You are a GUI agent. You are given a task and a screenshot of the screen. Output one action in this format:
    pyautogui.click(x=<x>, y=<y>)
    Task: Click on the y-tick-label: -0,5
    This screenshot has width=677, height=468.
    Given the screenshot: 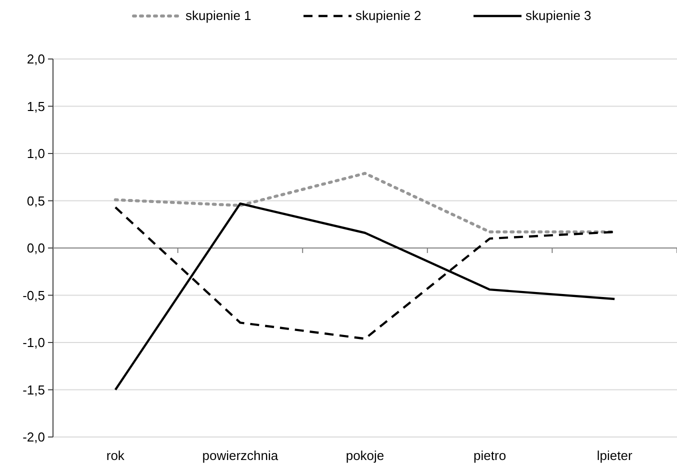 What is the action you would take?
    pyautogui.click(x=33, y=295)
    